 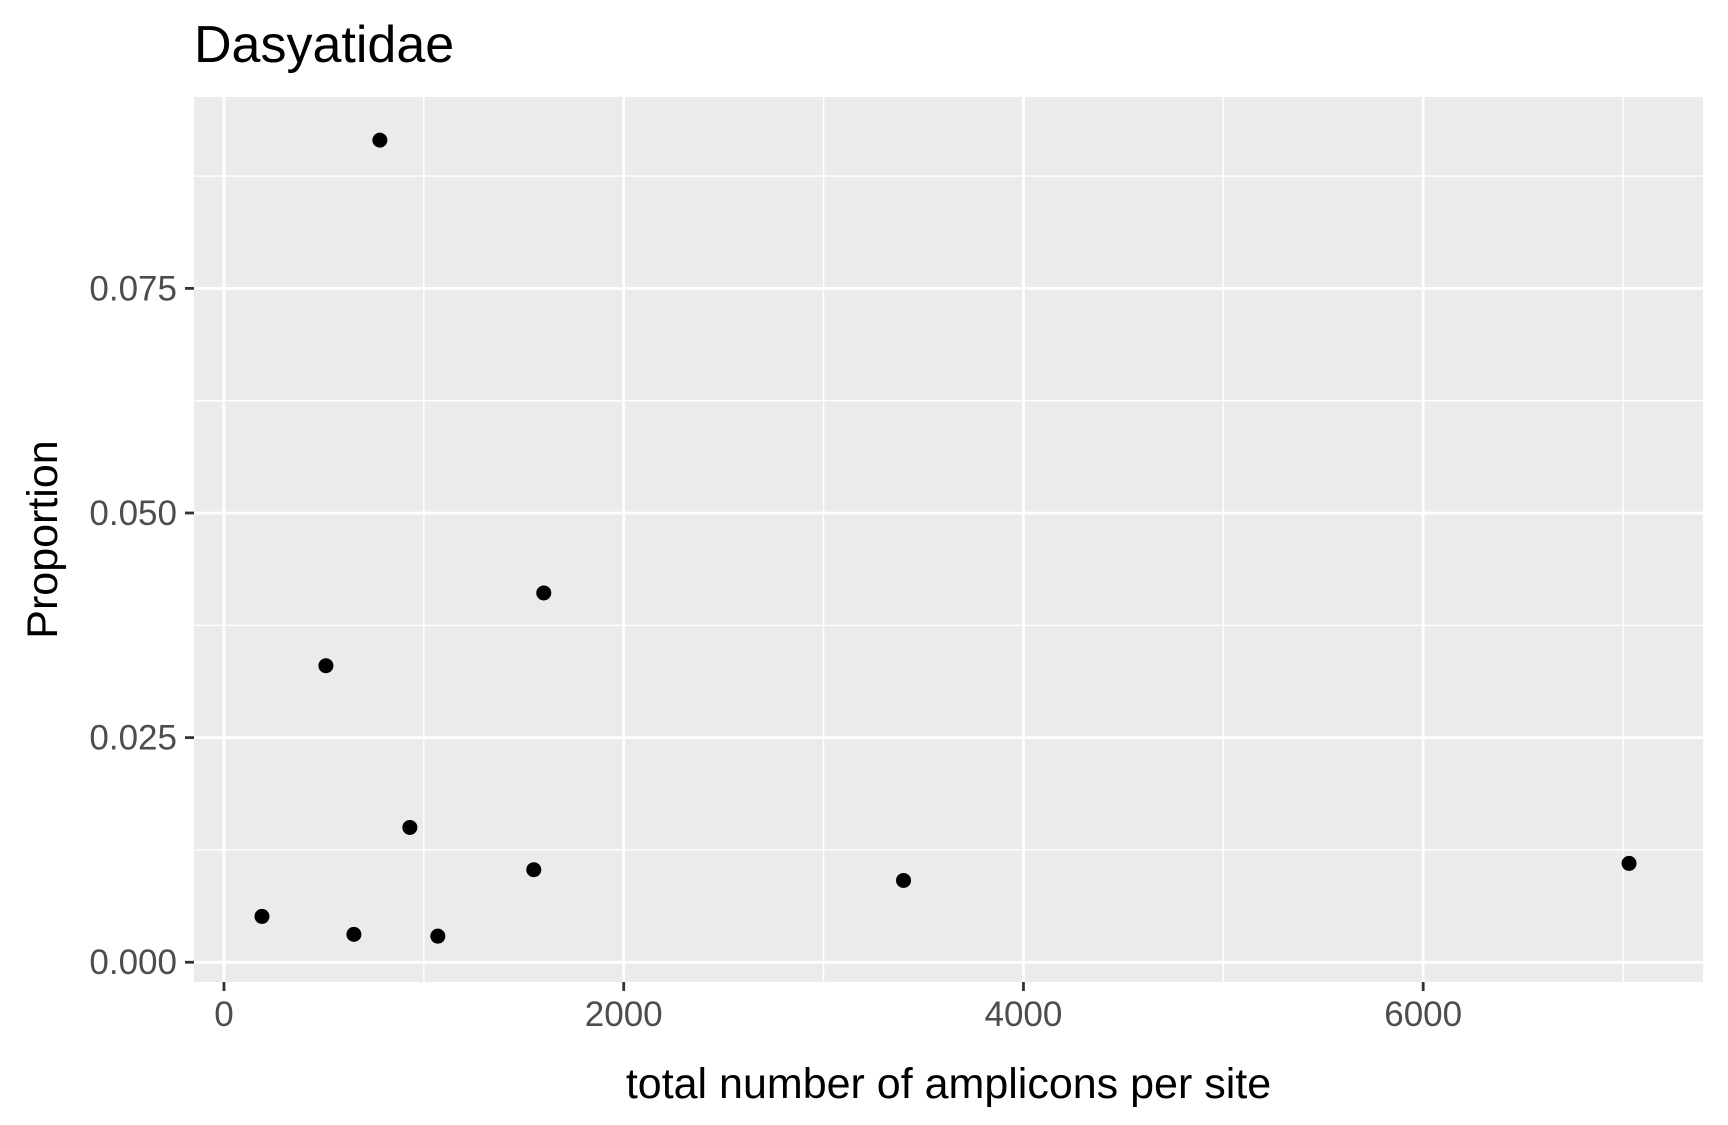 What do you see at coordinates (948, 1084) in the screenshot?
I see `x-axis-title: total number of amplicons per site` at bounding box center [948, 1084].